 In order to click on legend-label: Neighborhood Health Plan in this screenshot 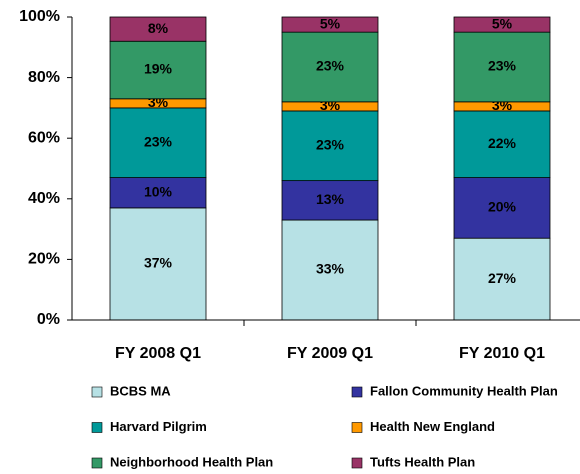, I will do `click(191, 461)`.